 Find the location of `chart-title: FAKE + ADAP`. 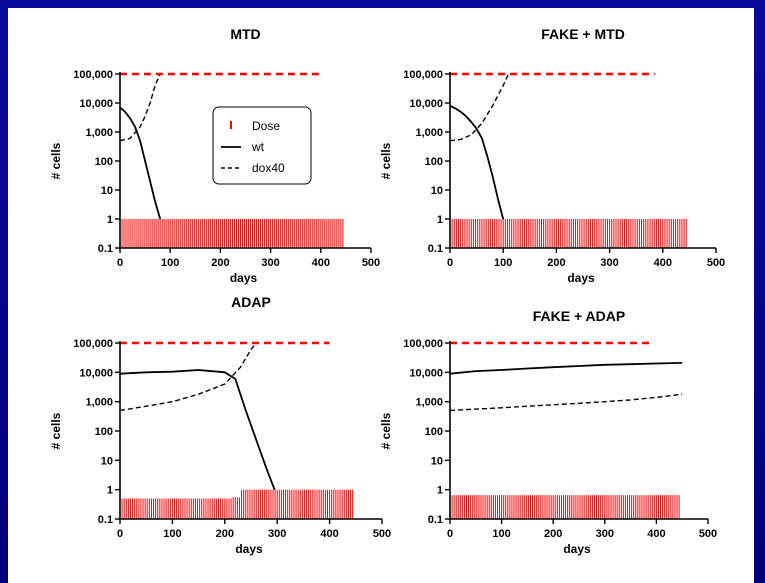

chart-title: FAKE + ADAP is located at coordinates (579, 316).